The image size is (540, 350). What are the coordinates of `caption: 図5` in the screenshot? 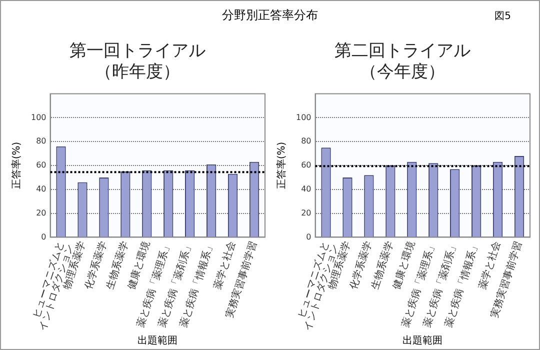 It's located at (502, 16).